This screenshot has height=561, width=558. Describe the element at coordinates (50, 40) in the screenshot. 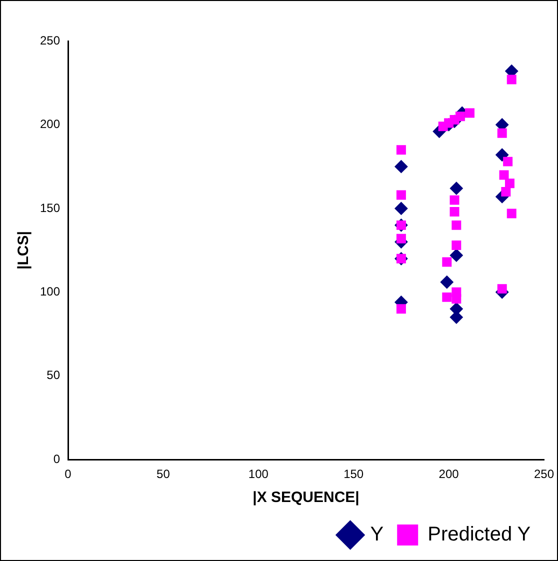

I see `y-tick-label: 250` at that location.